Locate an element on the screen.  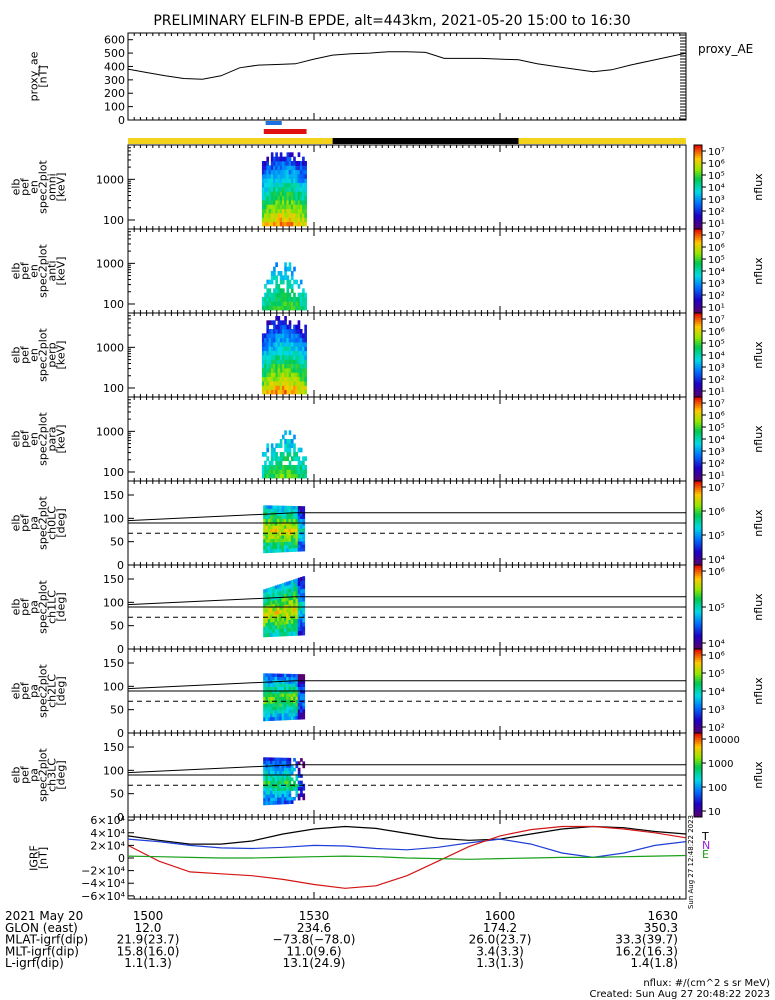
pitch-angle-ylabel-line: pa is located at coordinates (34, 607).